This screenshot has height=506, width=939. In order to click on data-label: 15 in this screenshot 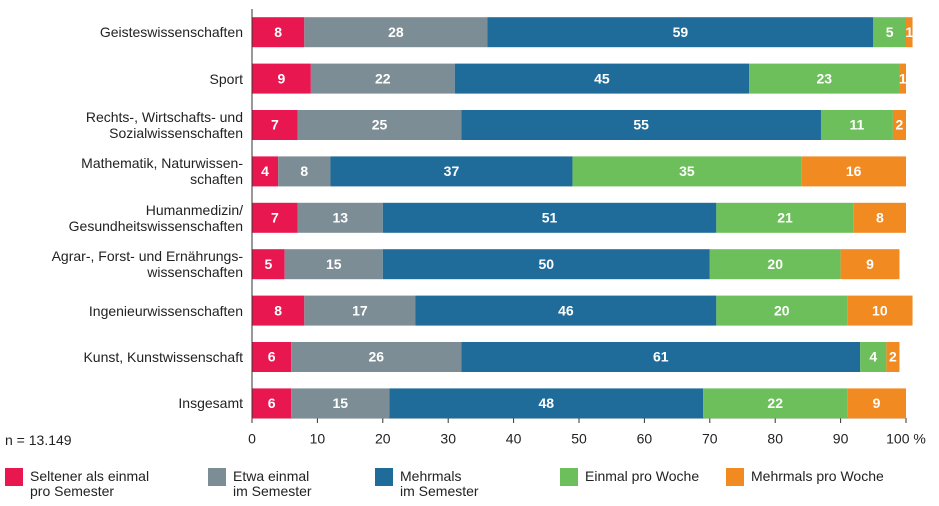, I will do `click(334, 264)`.